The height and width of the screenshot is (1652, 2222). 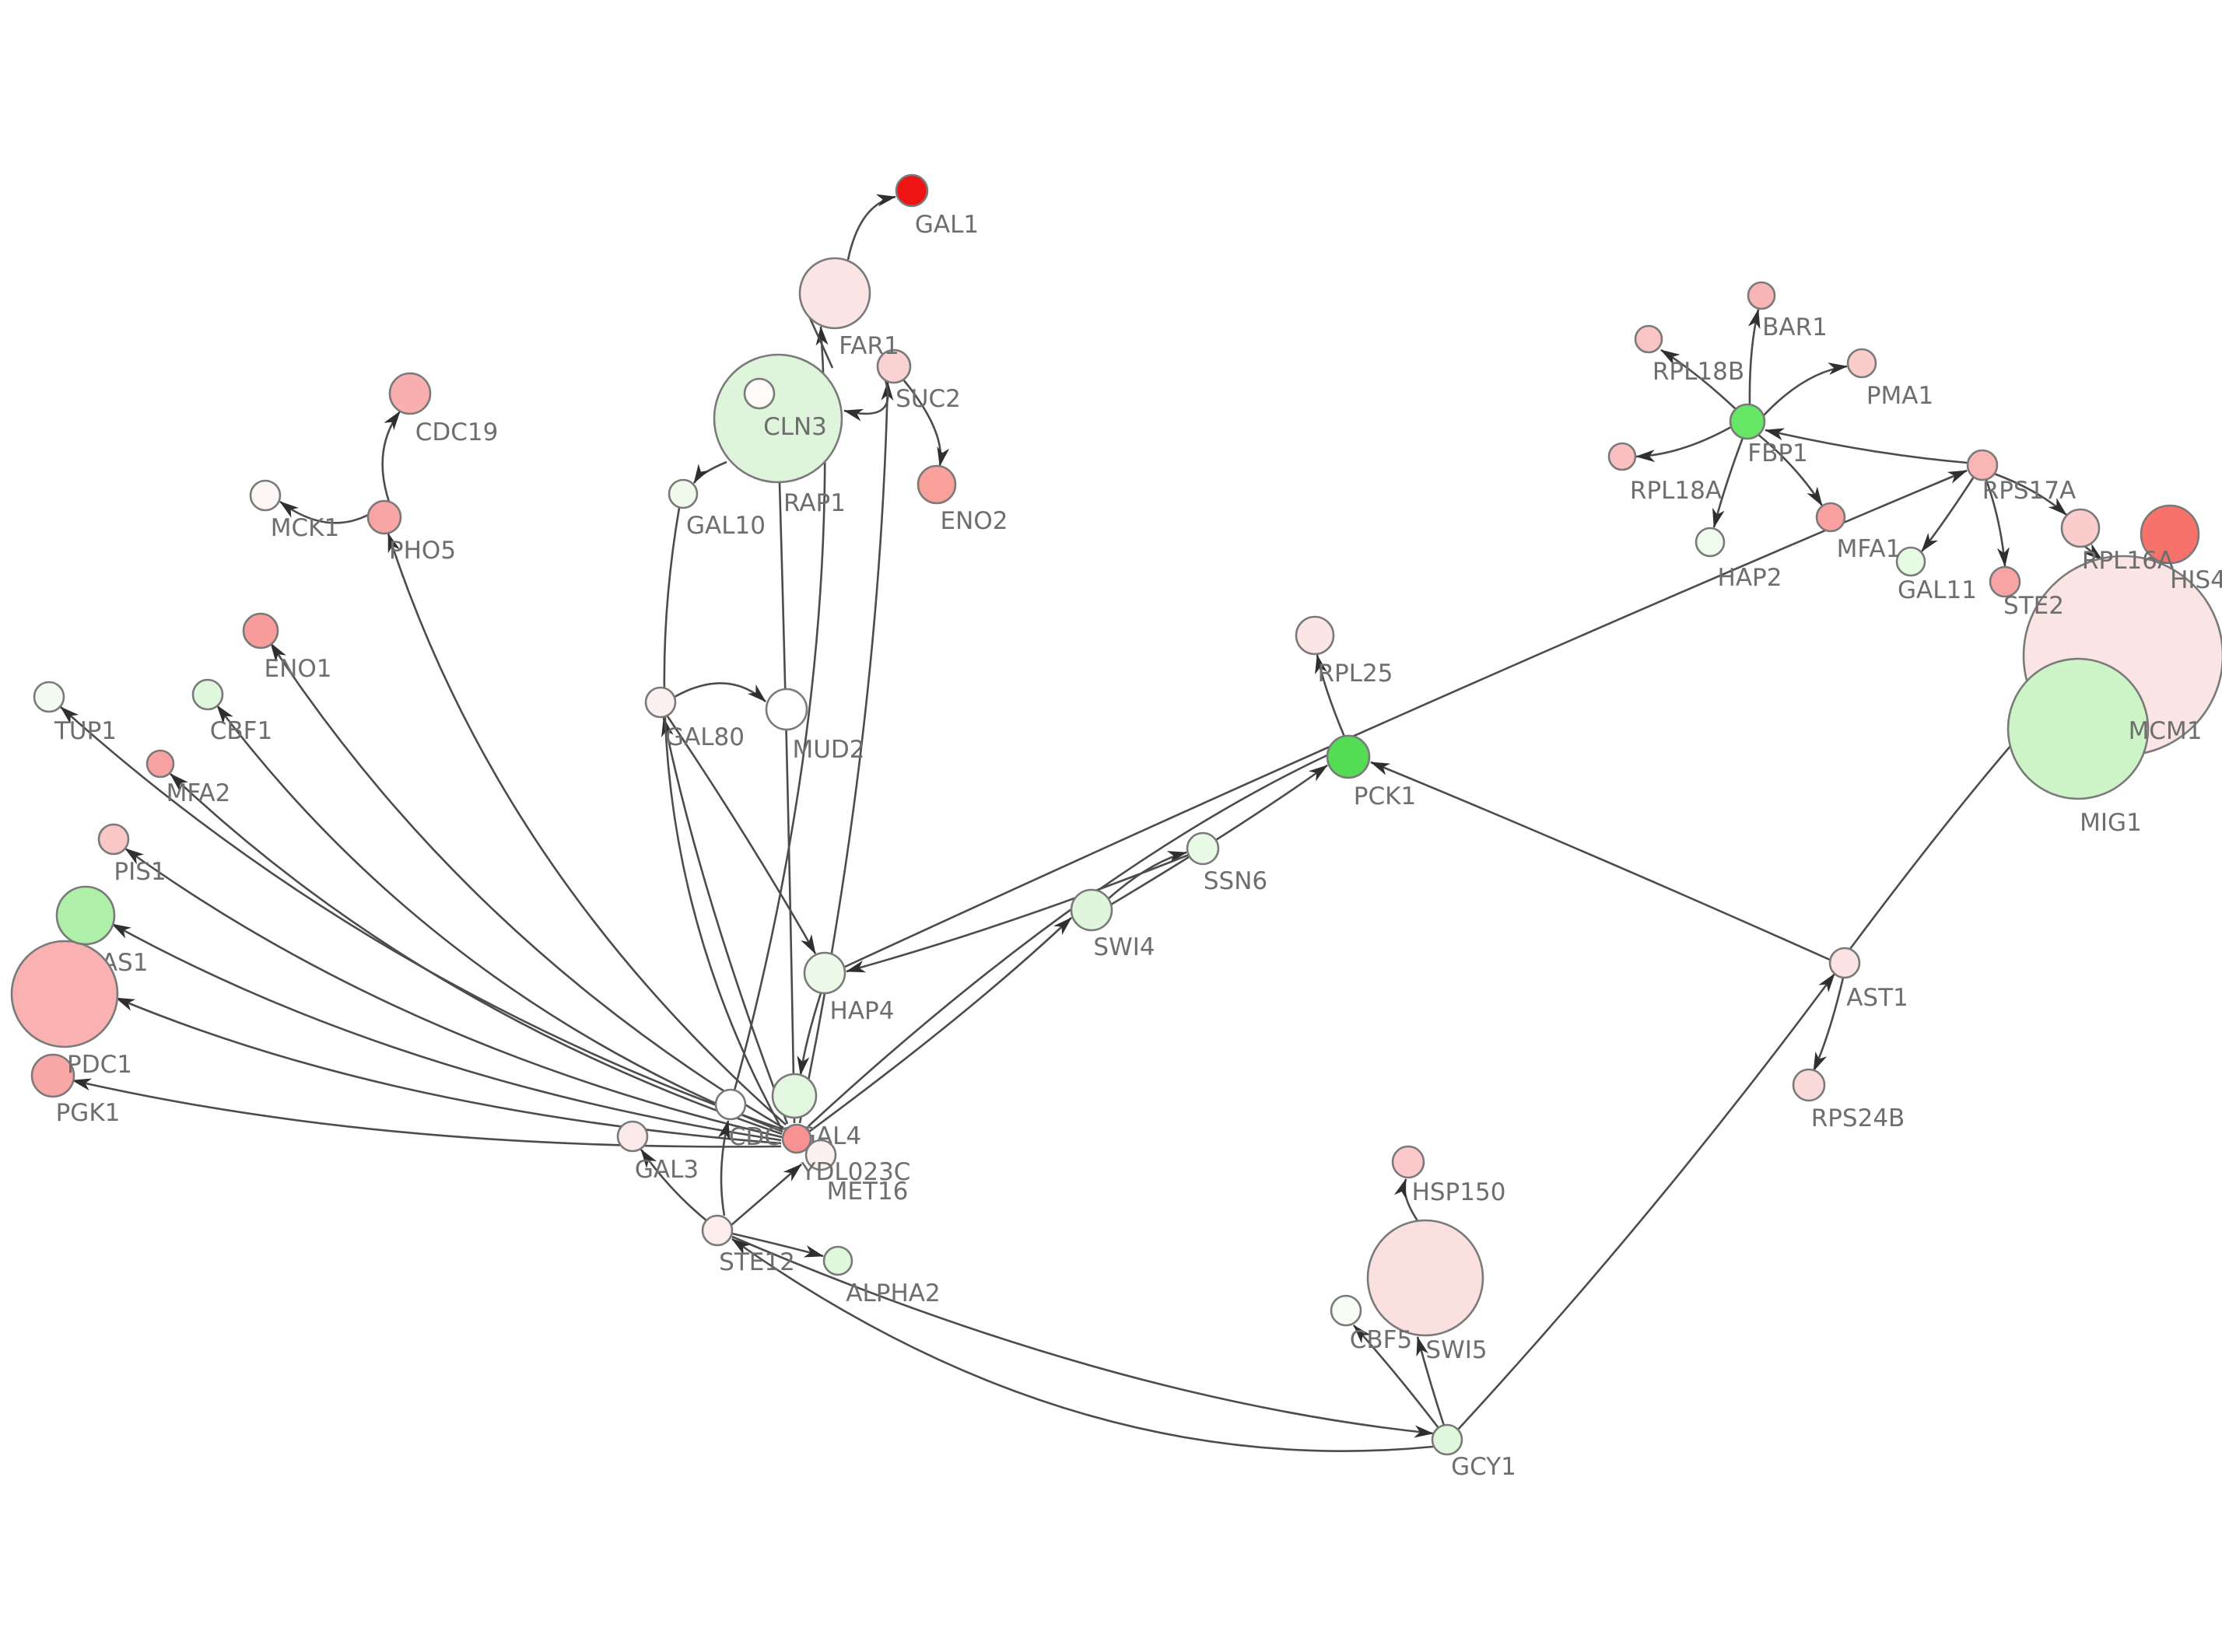 What do you see at coordinates (2170, 535) in the screenshot?
I see `node-HIS4` at bounding box center [2170, 535].